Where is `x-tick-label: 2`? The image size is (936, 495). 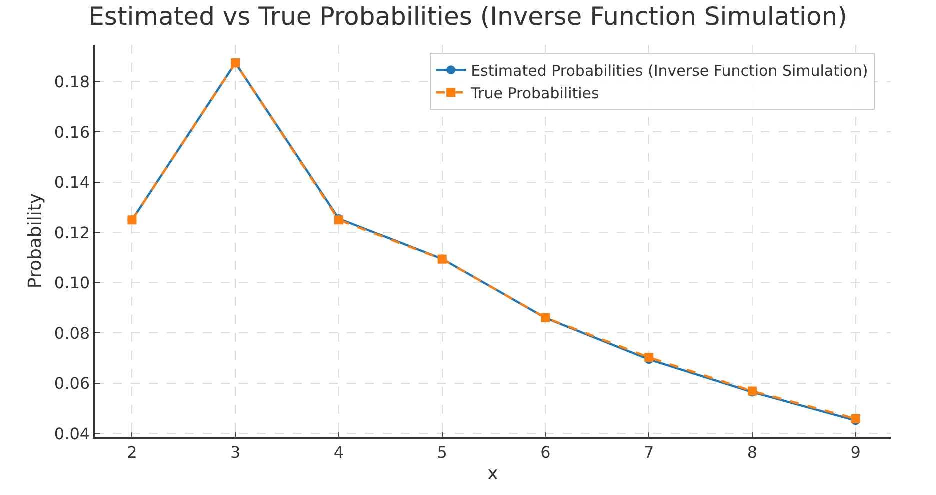
x-tick-label: 2 is located at coordinates (132, 452).